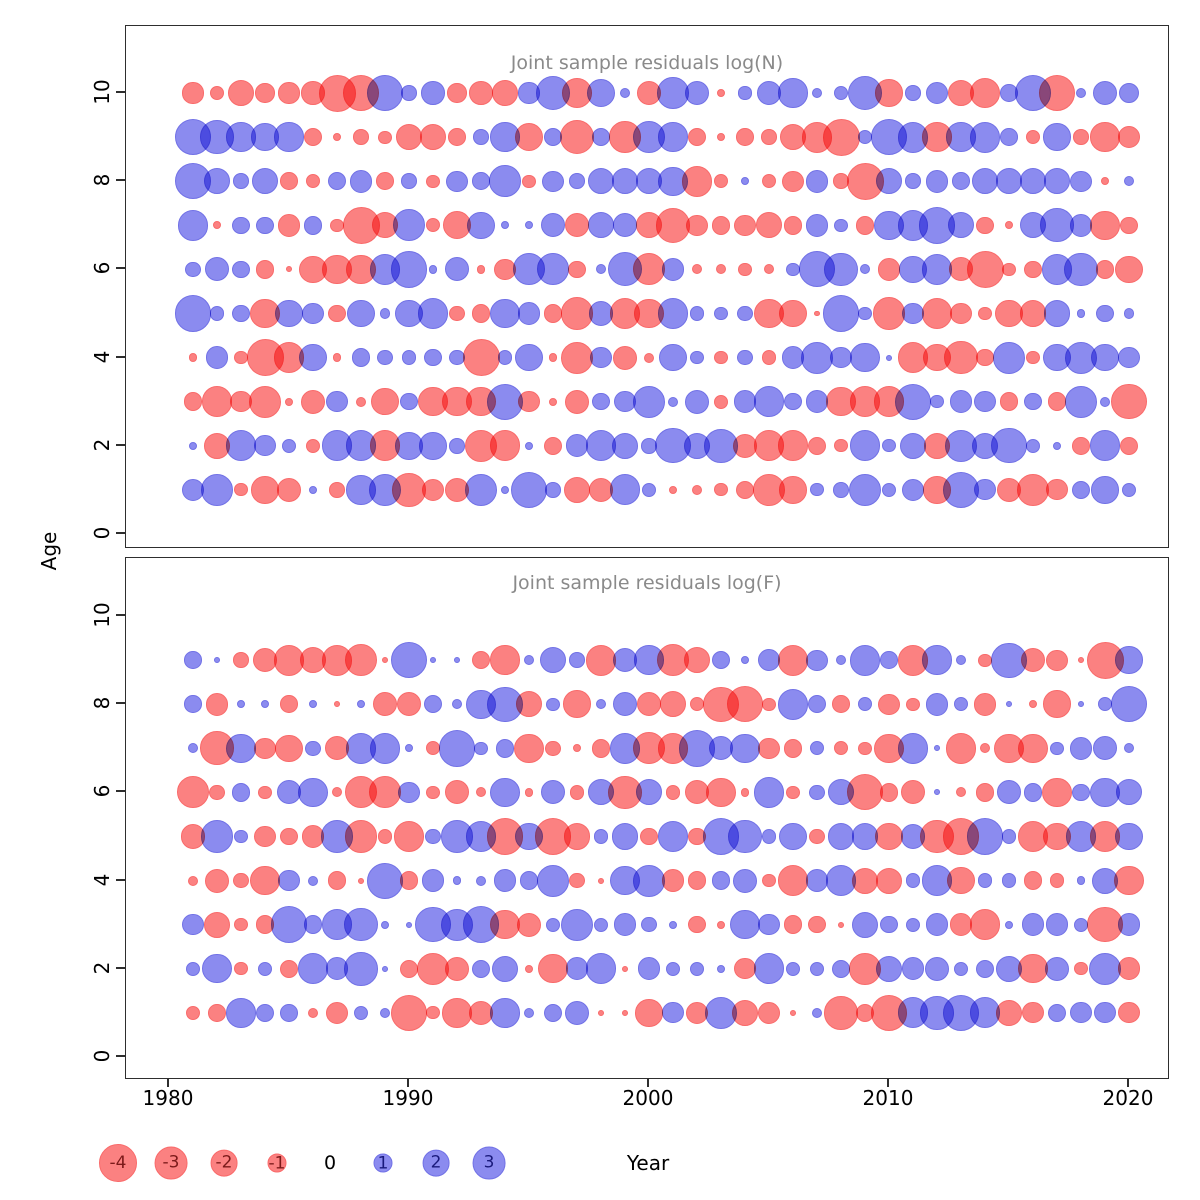  I want to click on legend-item: 0, so click(330, 1163).